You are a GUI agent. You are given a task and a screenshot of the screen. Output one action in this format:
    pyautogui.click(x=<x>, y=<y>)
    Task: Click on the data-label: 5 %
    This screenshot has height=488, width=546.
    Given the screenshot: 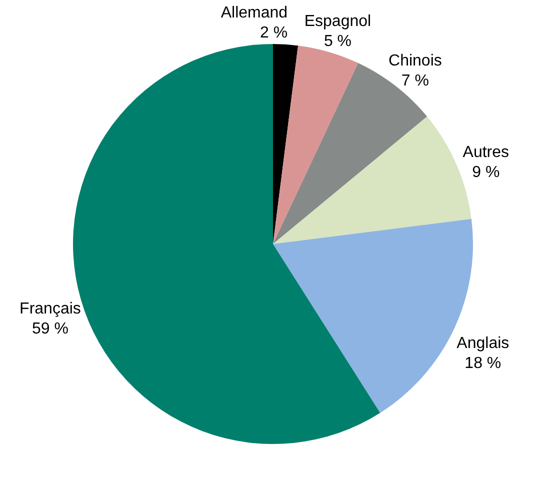 What is the action you would take?
    pyautogui.click(x=338, y=41)
    